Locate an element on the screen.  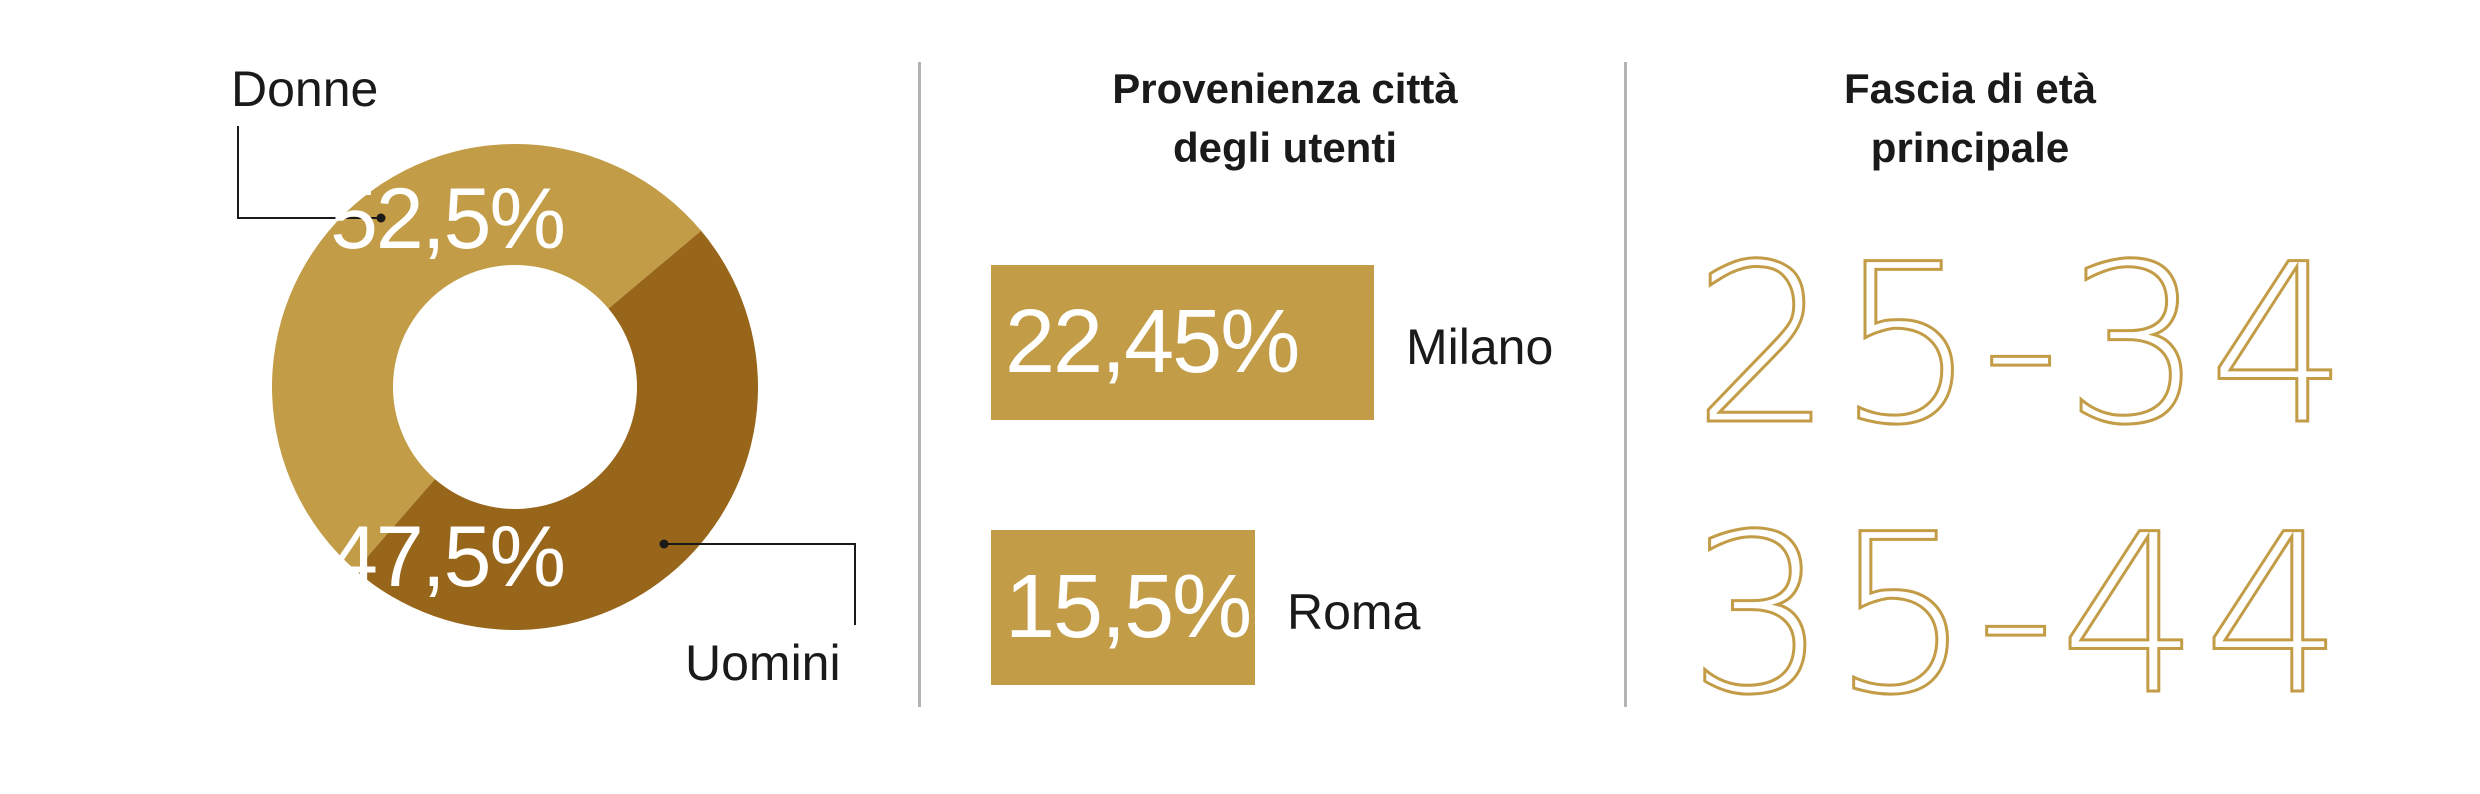
leader-line-donne is located at coordinates (309, 172).